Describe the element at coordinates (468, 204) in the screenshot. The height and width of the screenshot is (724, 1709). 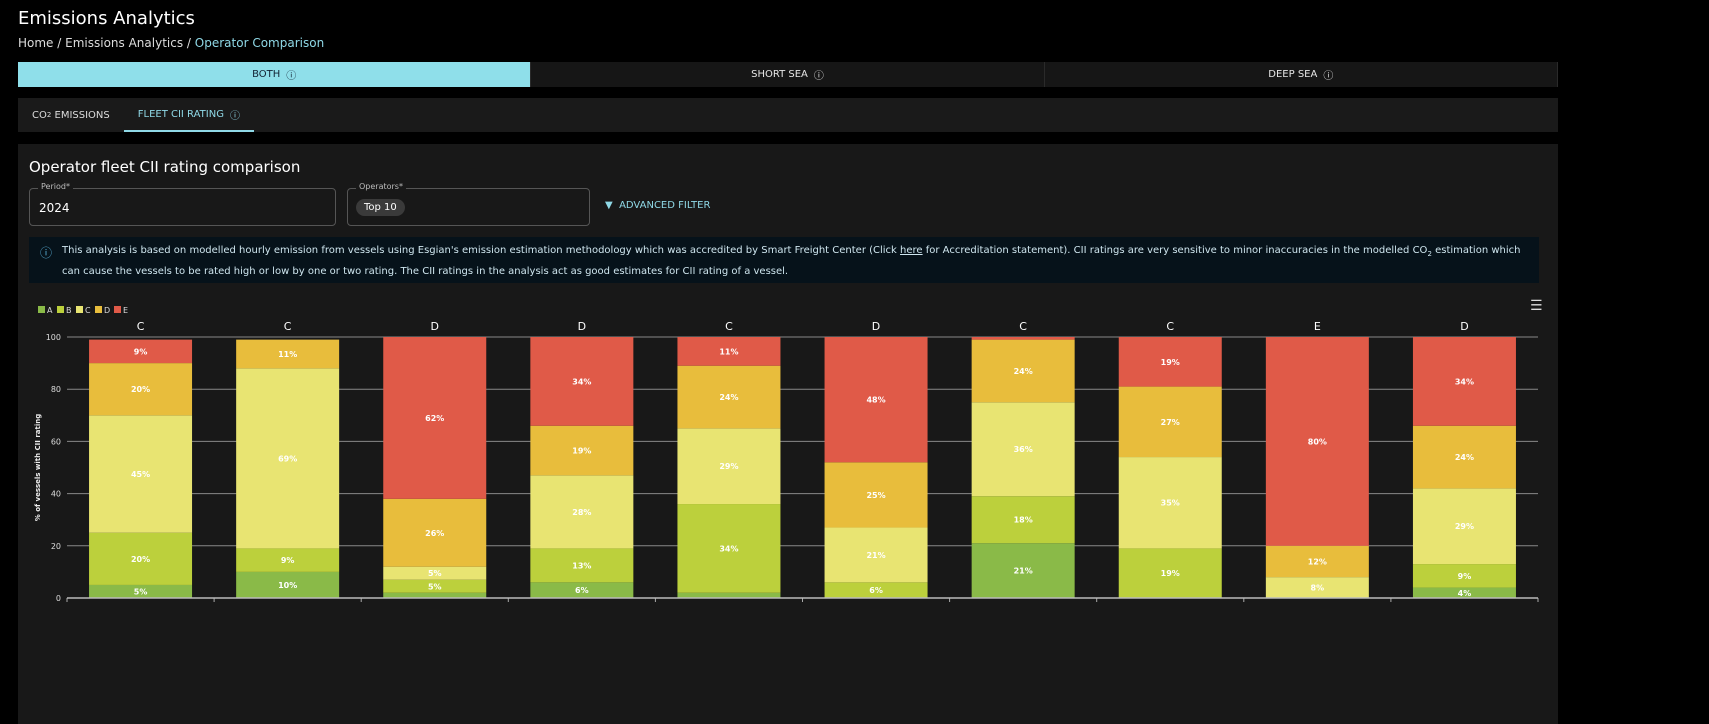
I see `operators-field: Operators* Top 10` at that location.